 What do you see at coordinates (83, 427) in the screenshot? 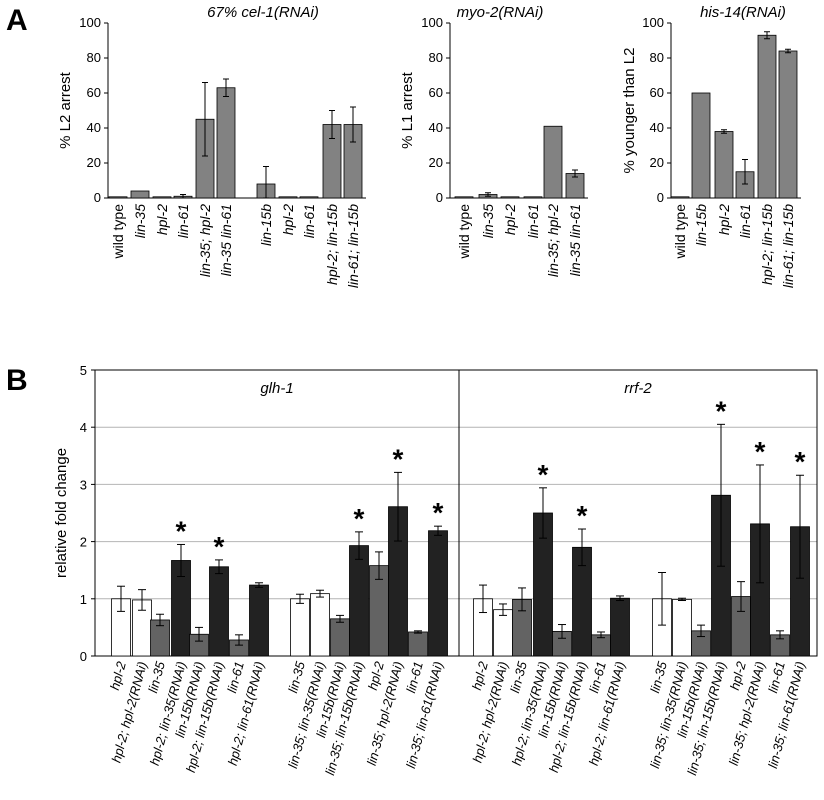
I see `y-tick-label: 4` at bounding box center [83, 427].